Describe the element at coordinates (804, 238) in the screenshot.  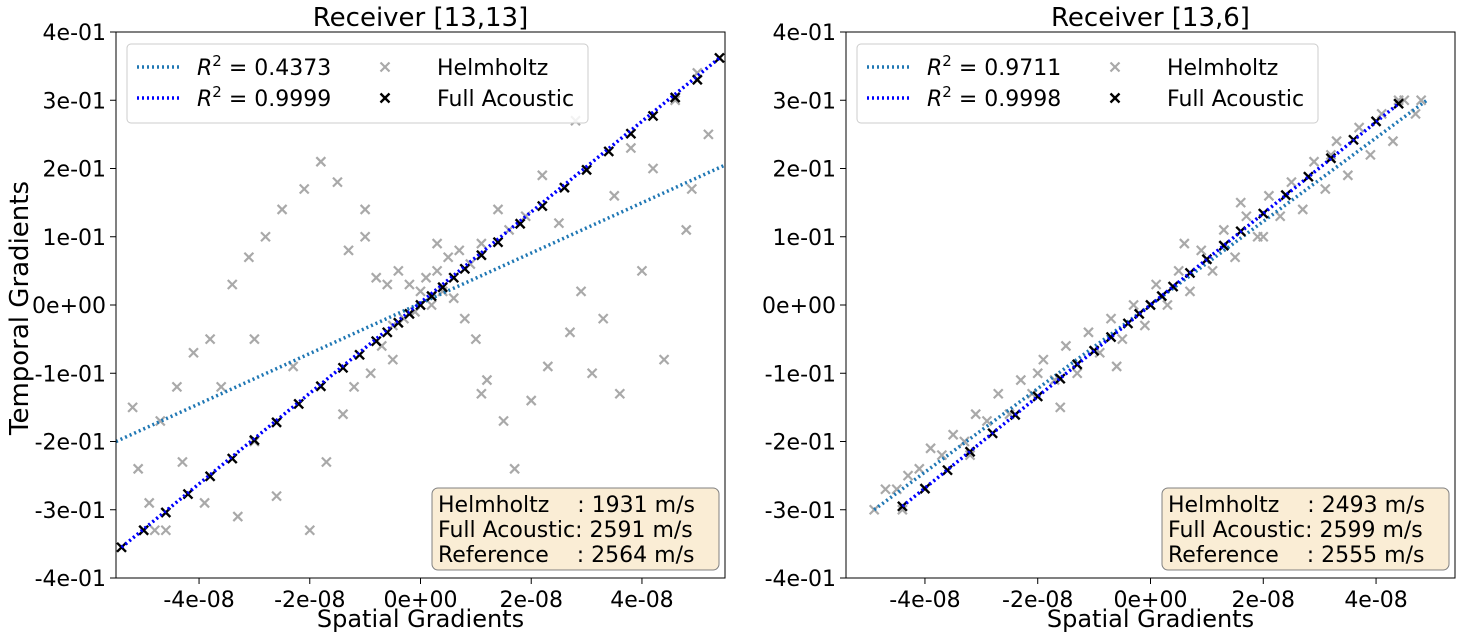
I see `y-tick-label: 1e-01` at that location.